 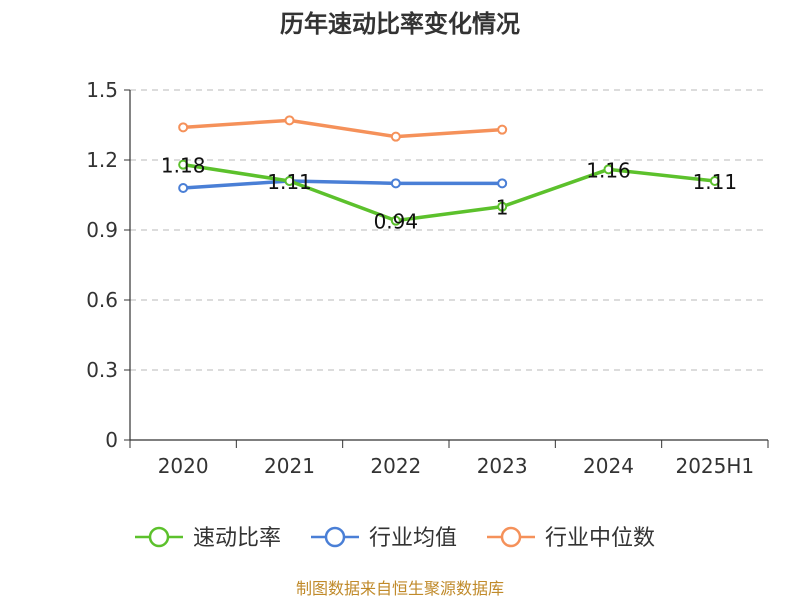 I want to click on series-lines, so click(x=449, y=170).